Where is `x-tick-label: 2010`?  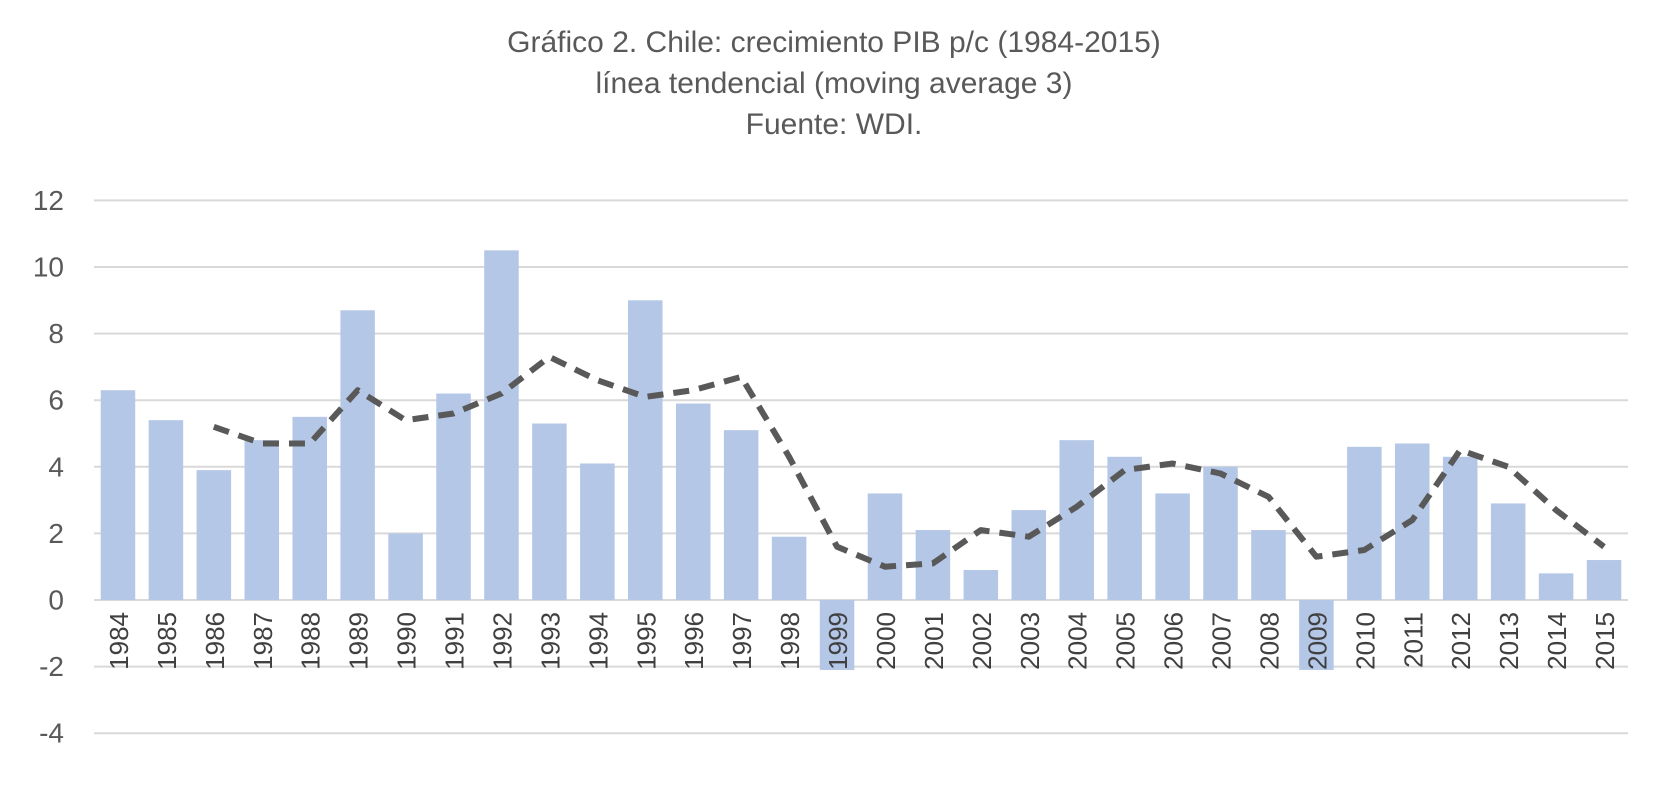
x-tick-label: 2010 is located at coordinates (1365, 641).